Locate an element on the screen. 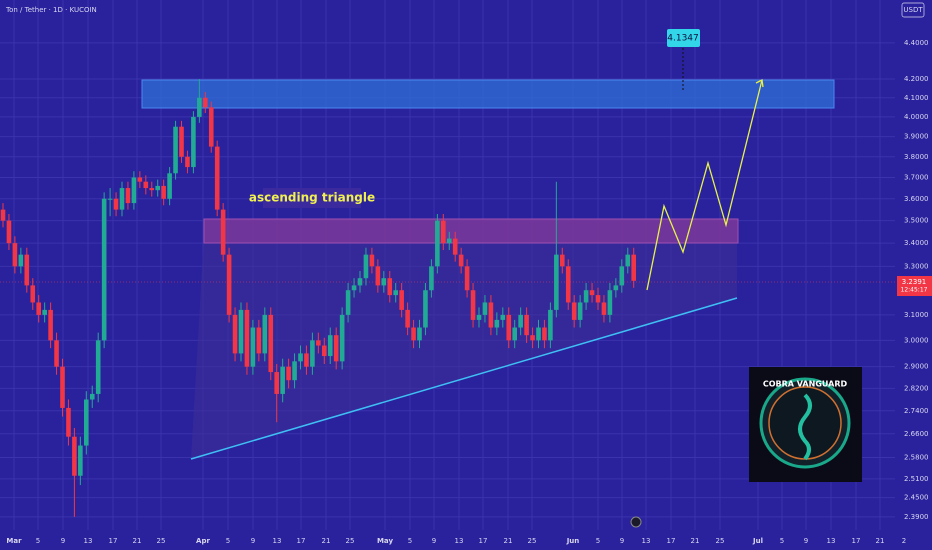 The width and height of the screenshot is (932, 550). y-tick-label: 2.3900 is located at coordinates (916, 517).